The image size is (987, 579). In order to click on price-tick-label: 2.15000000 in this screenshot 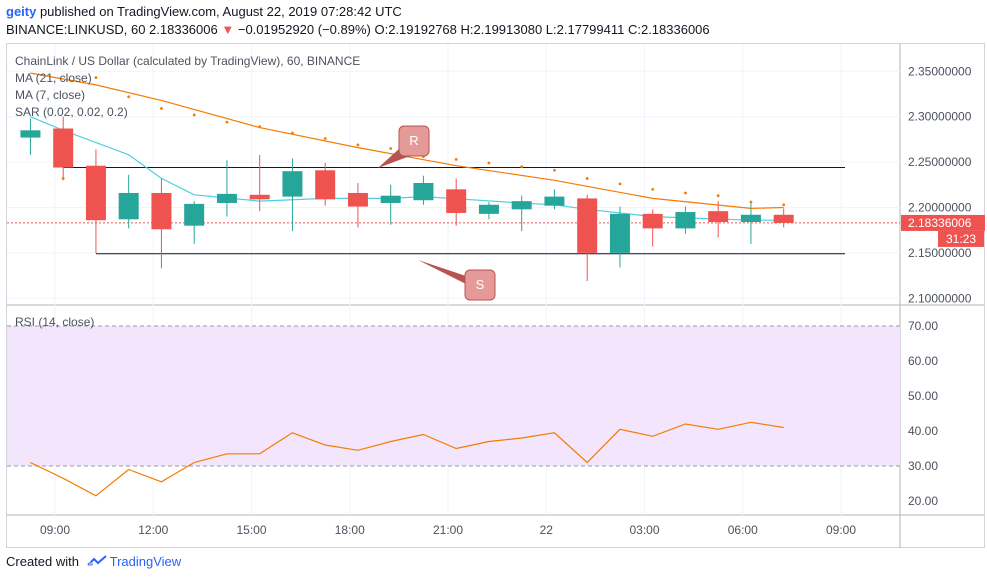, I will do `click(940, 253)`.